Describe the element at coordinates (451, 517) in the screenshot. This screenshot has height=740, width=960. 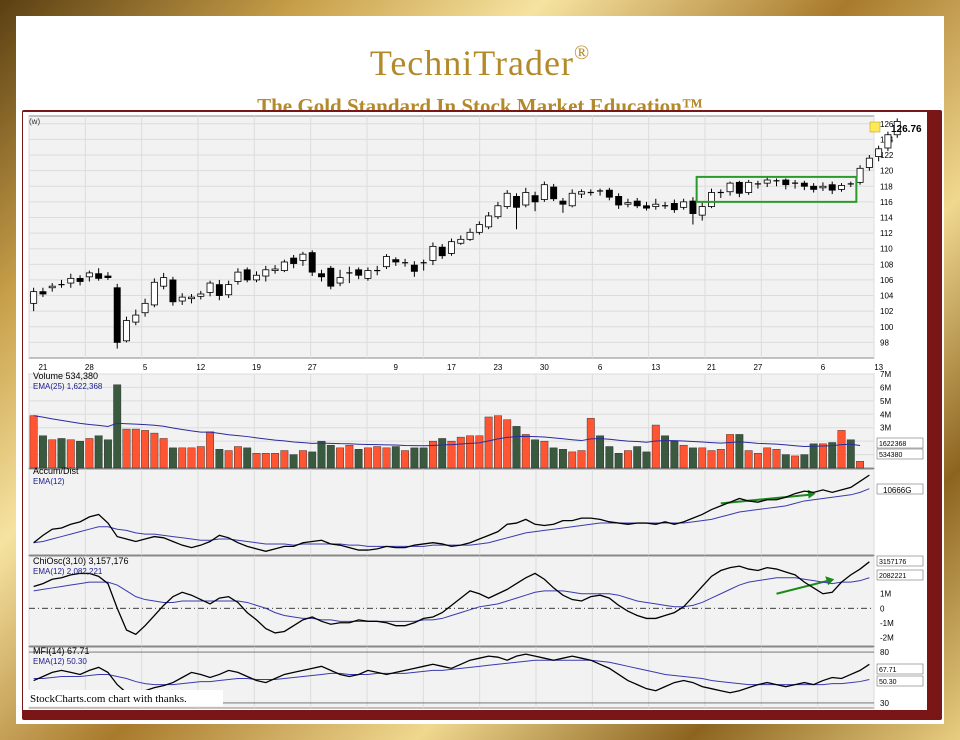
I see `accum-dist-ema-line` at that location.